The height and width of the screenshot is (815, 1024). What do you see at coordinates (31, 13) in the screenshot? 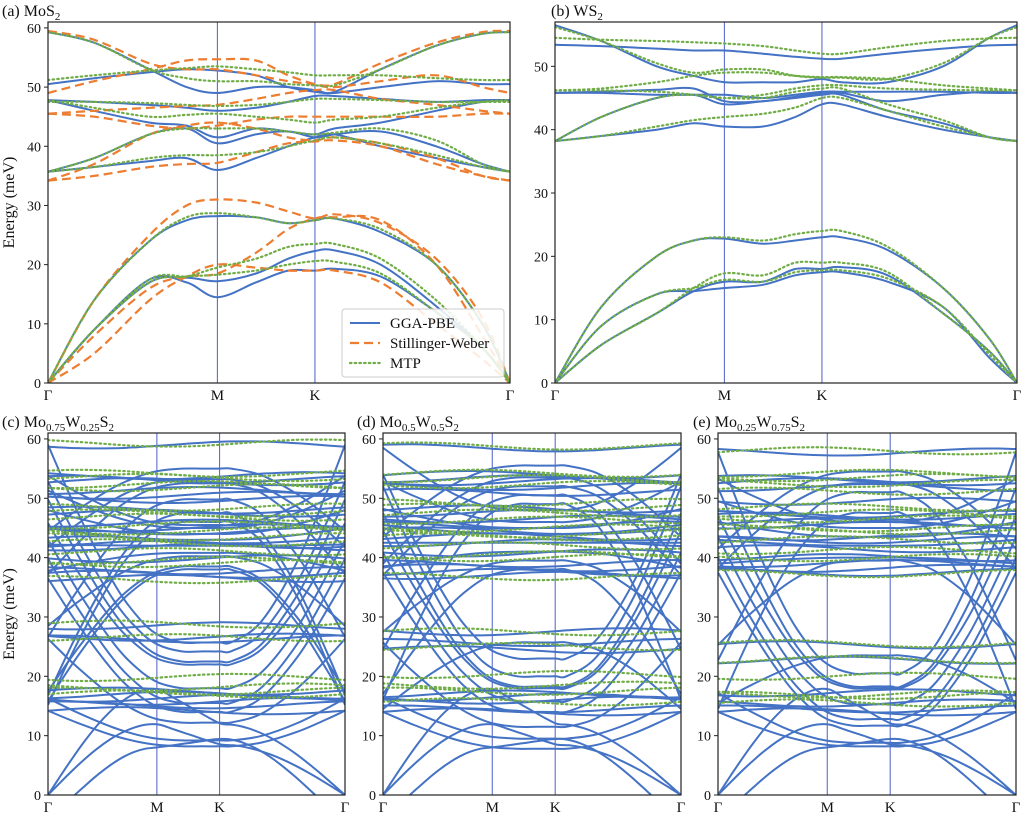
I see `panel-title: (a) MoS2` at bounding box center [31, 13].